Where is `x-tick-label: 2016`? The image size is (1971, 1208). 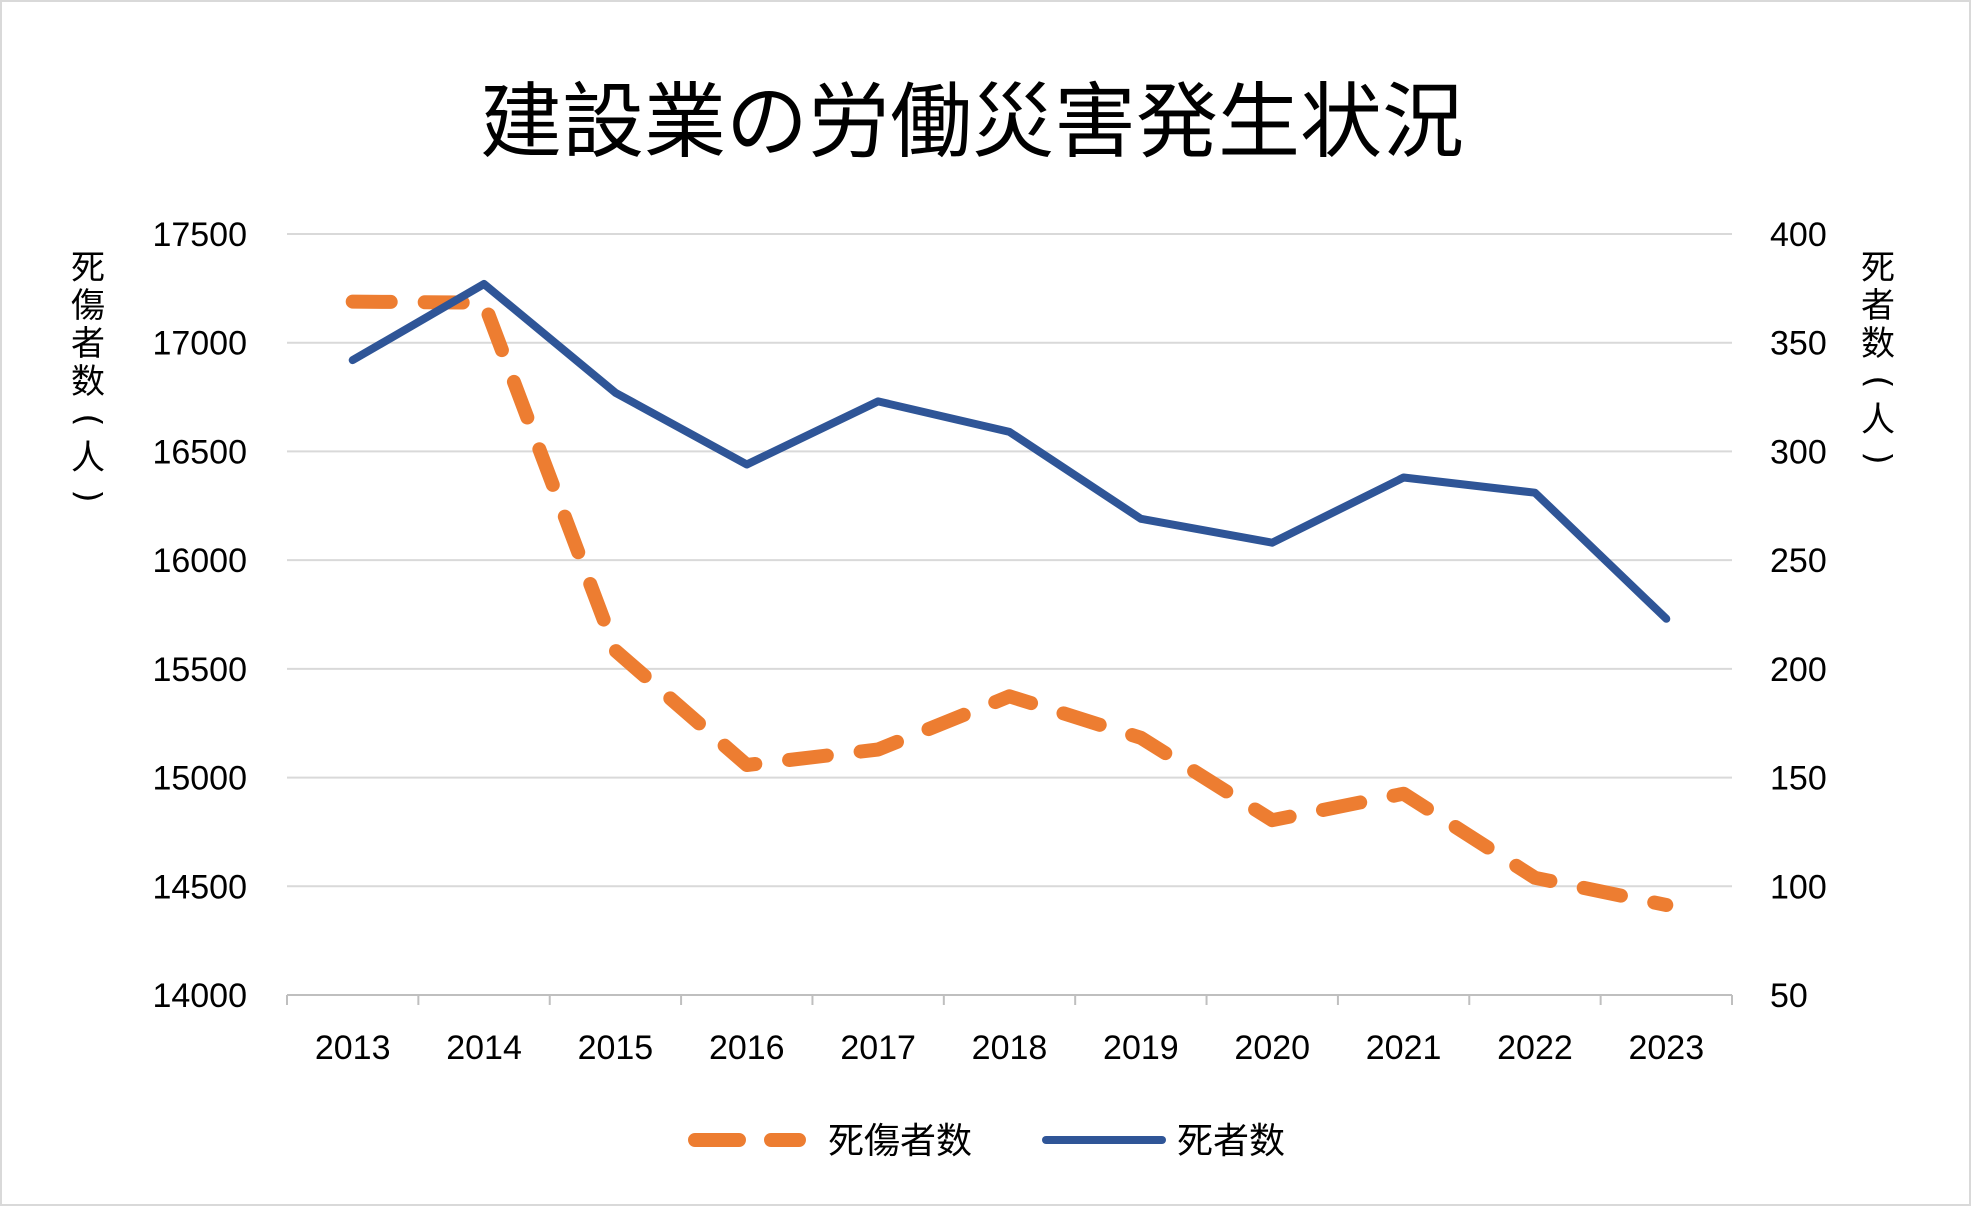 x-tick-label: 2016 is located at coordinates (747, 1048).